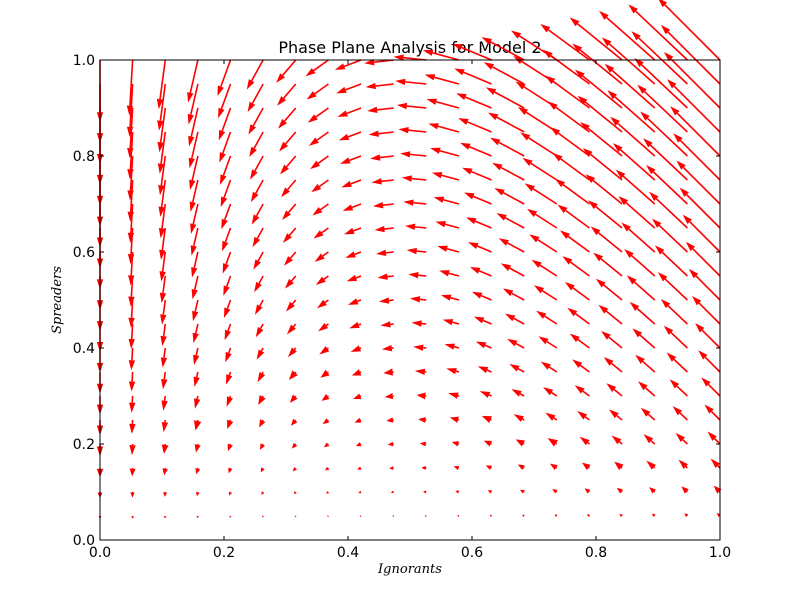 The height and width of the screenshot is (600, 800). Describe the element at coordinates (84, 157) in the screenshot. I see `y-tick-label: 0.8` at that location.